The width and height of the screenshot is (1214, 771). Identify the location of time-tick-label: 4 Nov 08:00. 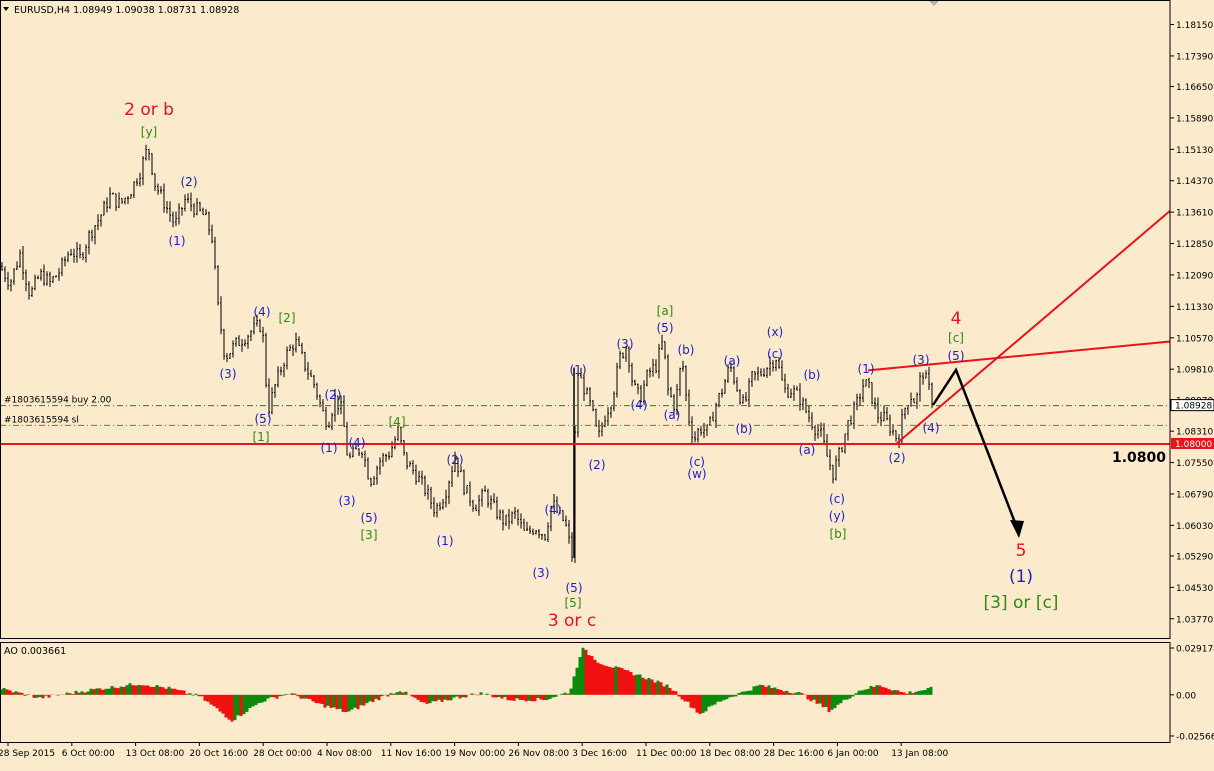
(344, 754).